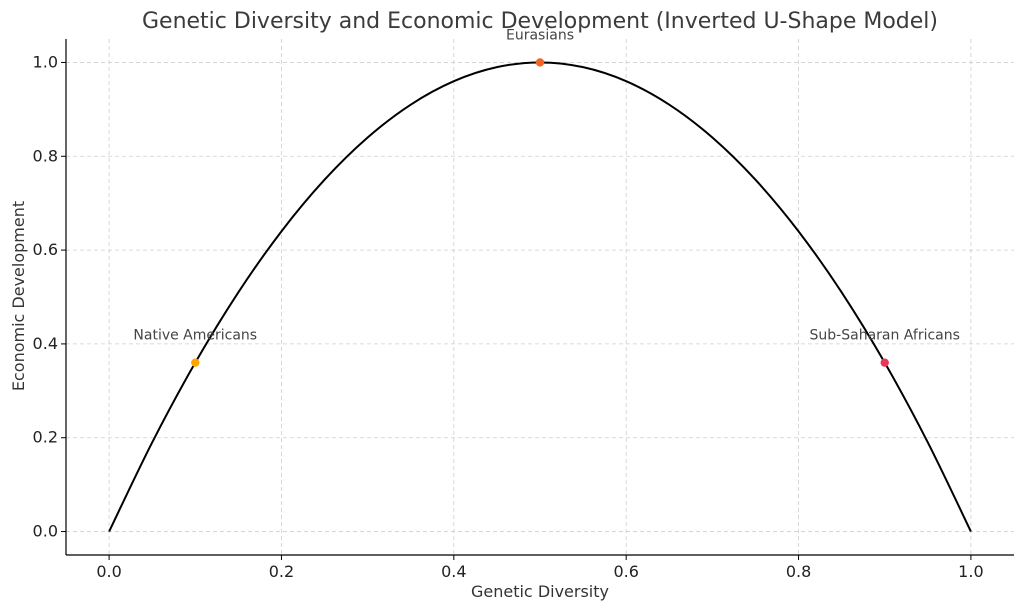 The height and width of the screenshot is (611, 1024). Describe the element at coordinates (108, 571) in the screenshot. I see `x-tick-label-0: 0.0` at that location.